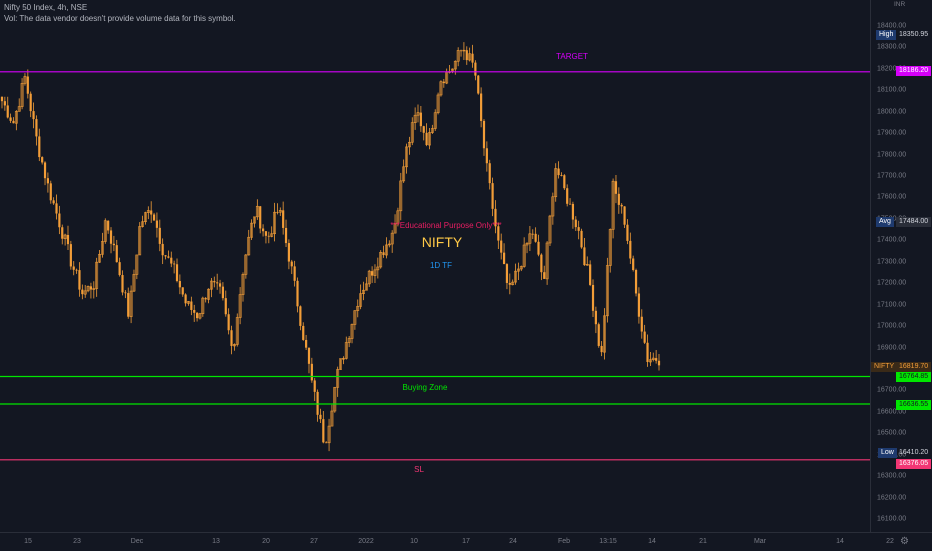 The height and width of the screenshot is (551, 932). I want to click on sl-tag: 16376.05, so click(914, 464).